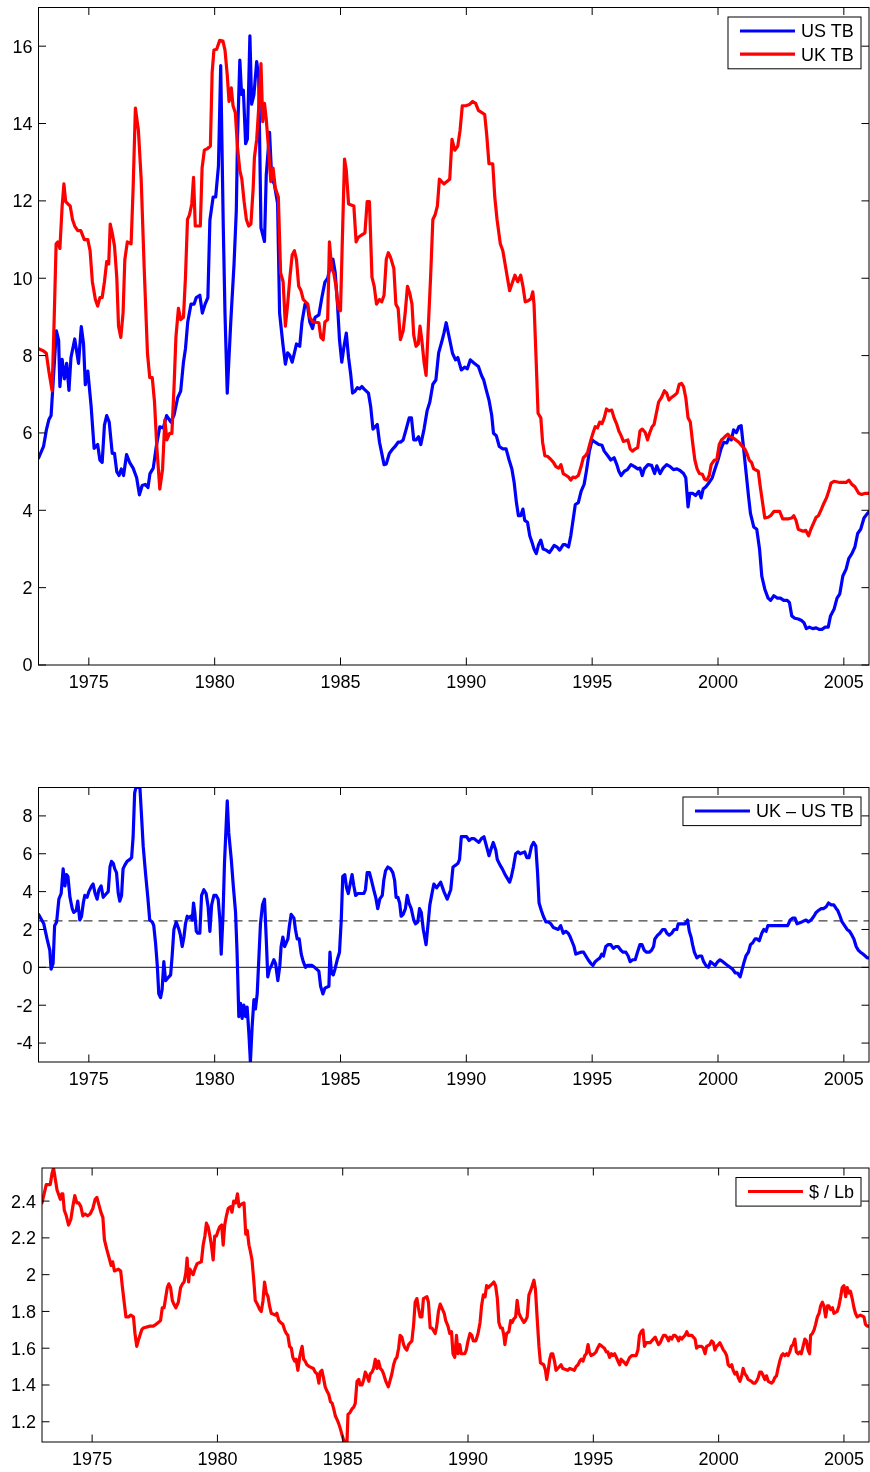 The height and width of the screenshot is (1472, 870). What do you see at coordinates (23, 1311) in the screenshot?
I see `y-tick-label: 1.8` at bounding box center [23, 1311].